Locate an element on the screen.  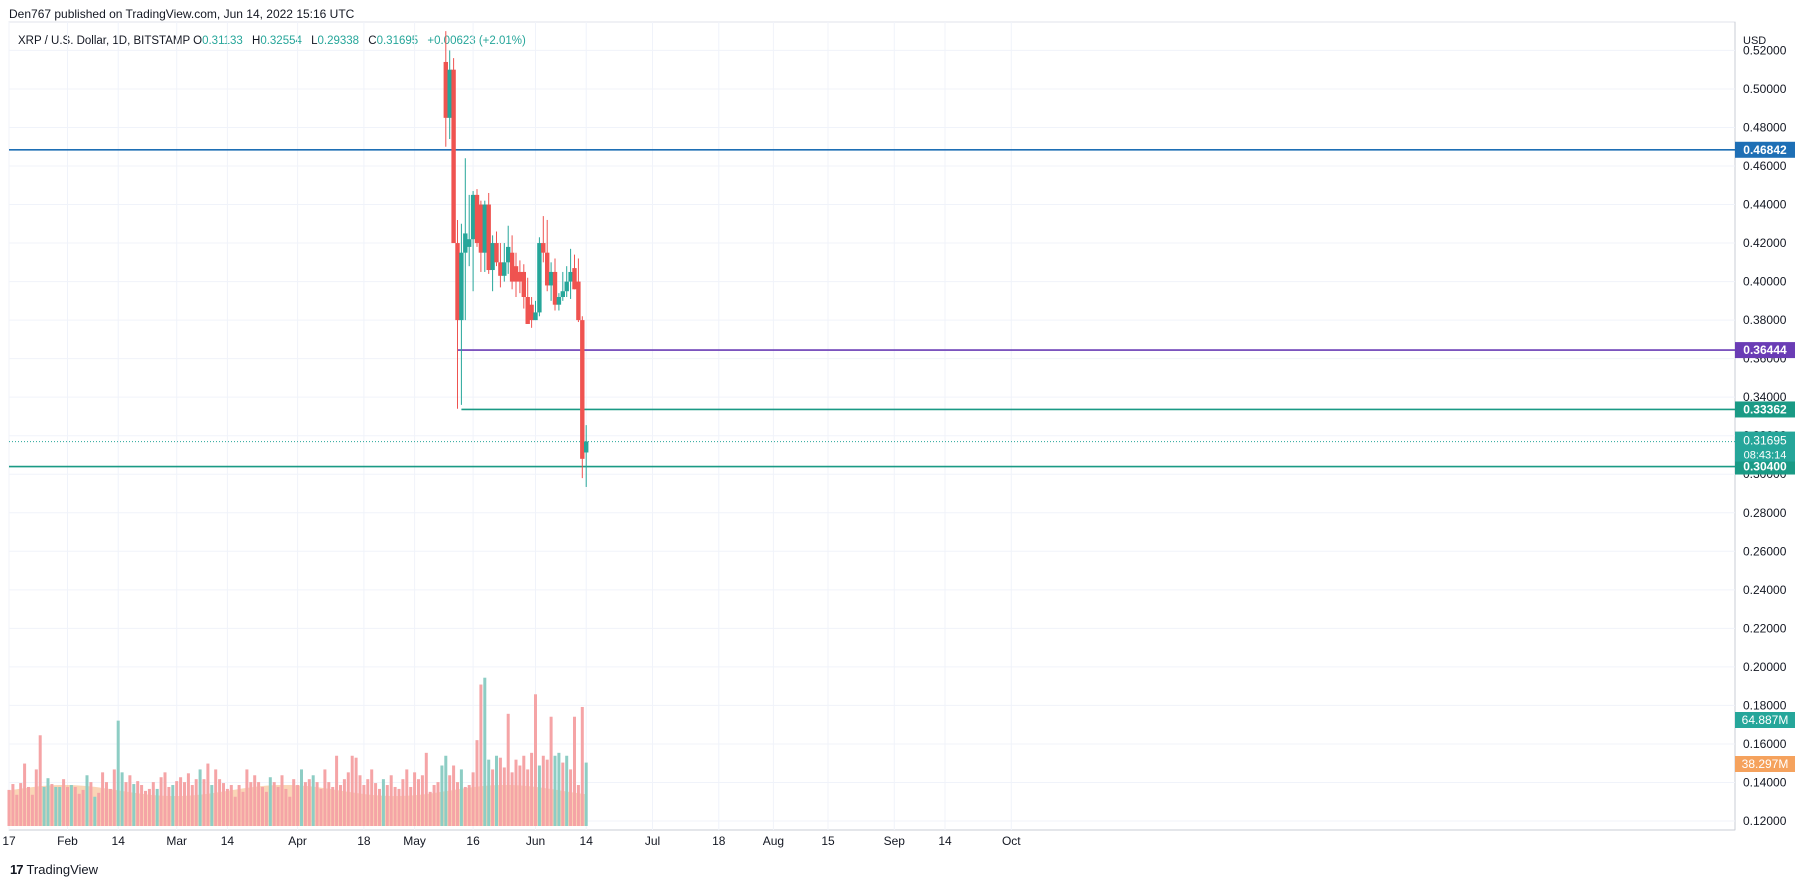
y-tick-label: 0.38000 is located at coordinates (1765, 320).